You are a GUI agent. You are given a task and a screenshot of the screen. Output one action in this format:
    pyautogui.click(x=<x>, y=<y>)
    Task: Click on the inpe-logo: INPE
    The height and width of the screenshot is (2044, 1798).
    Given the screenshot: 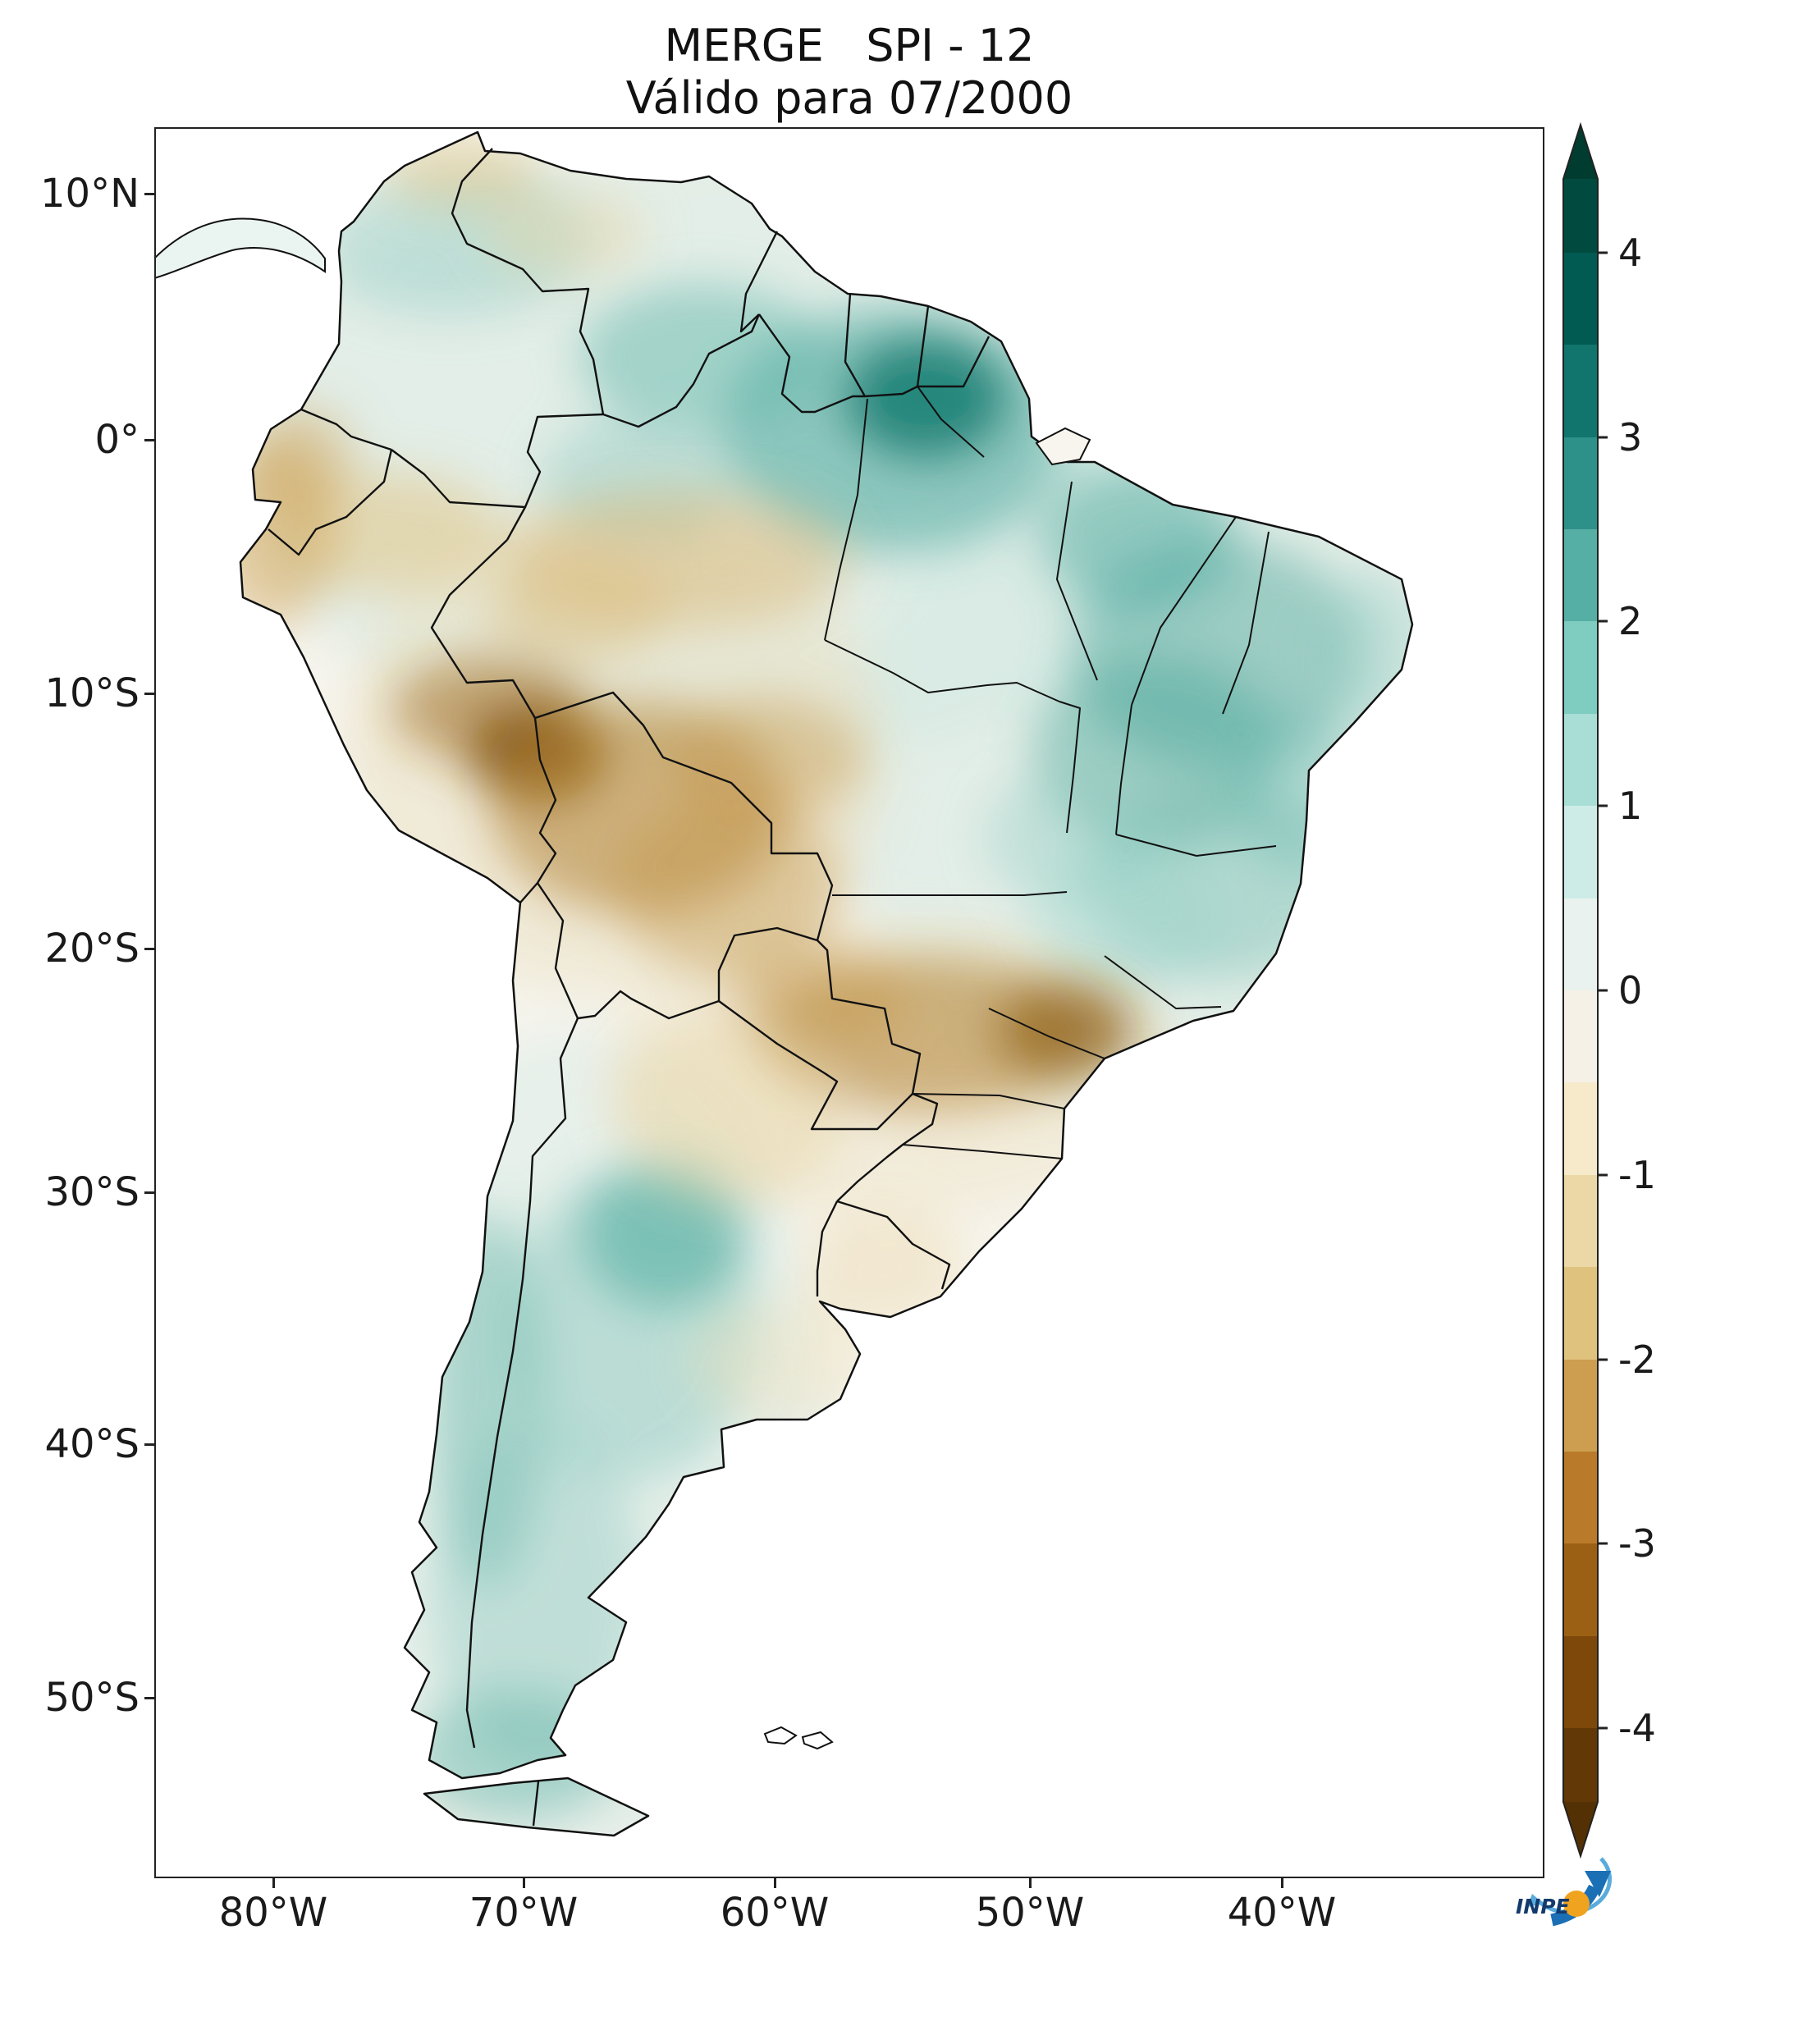 What is the action you would take?
    pyautogui.click(x=1564, y=1892)
    